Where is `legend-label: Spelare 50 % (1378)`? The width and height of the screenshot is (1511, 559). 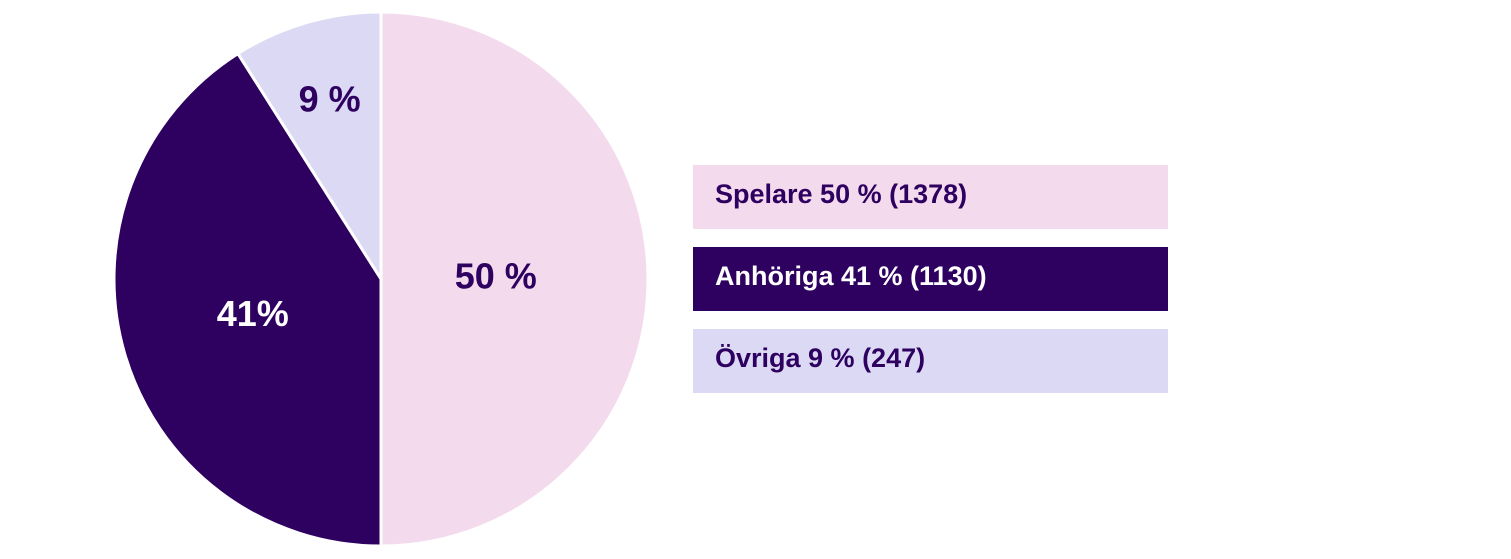 legend-label: Spelare 50 % (1378) is located at coordinates (841, 194).